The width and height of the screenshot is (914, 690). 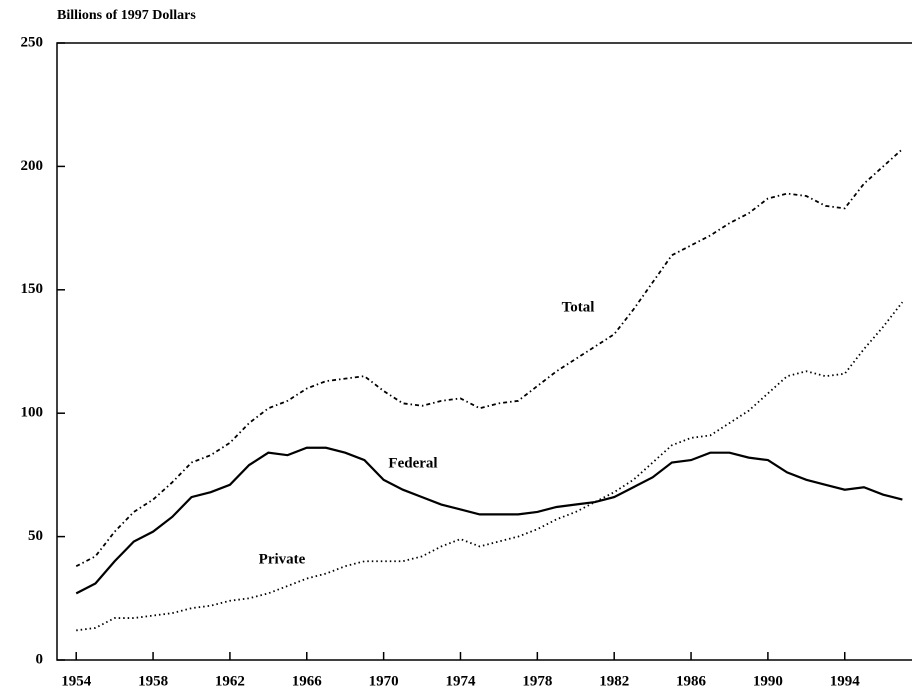 I want to click on y-tick-label: 50, so click(x=35, y=536).